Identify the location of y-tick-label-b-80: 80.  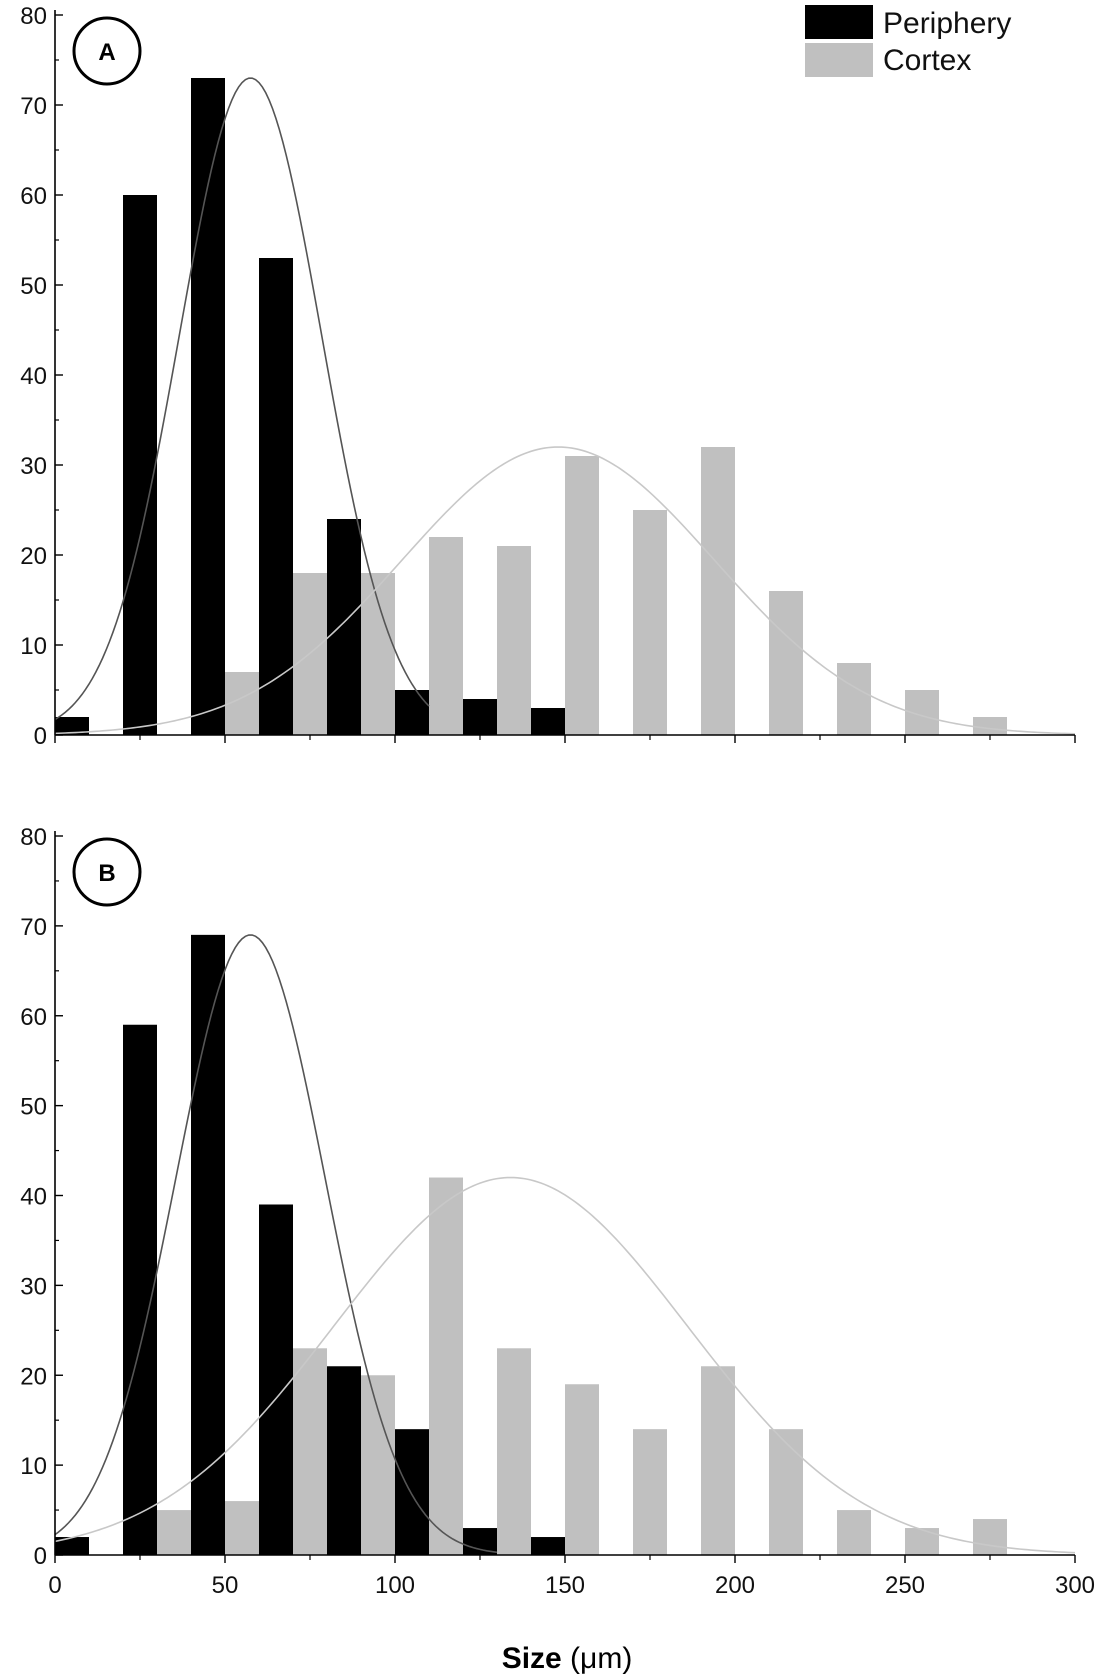
(33, 837).